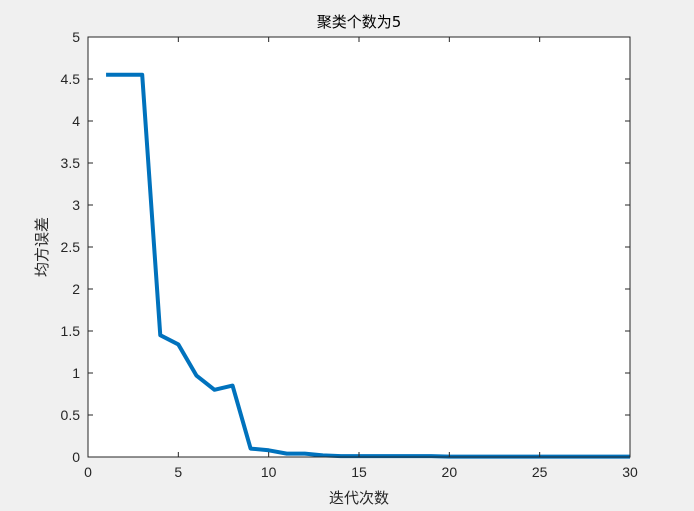 This screenshot has width=694, height=511. What do you see at coordinates (76, 289) in the screenshot?
I see `y-tick-label: 2` at bounding box center [76, 289].